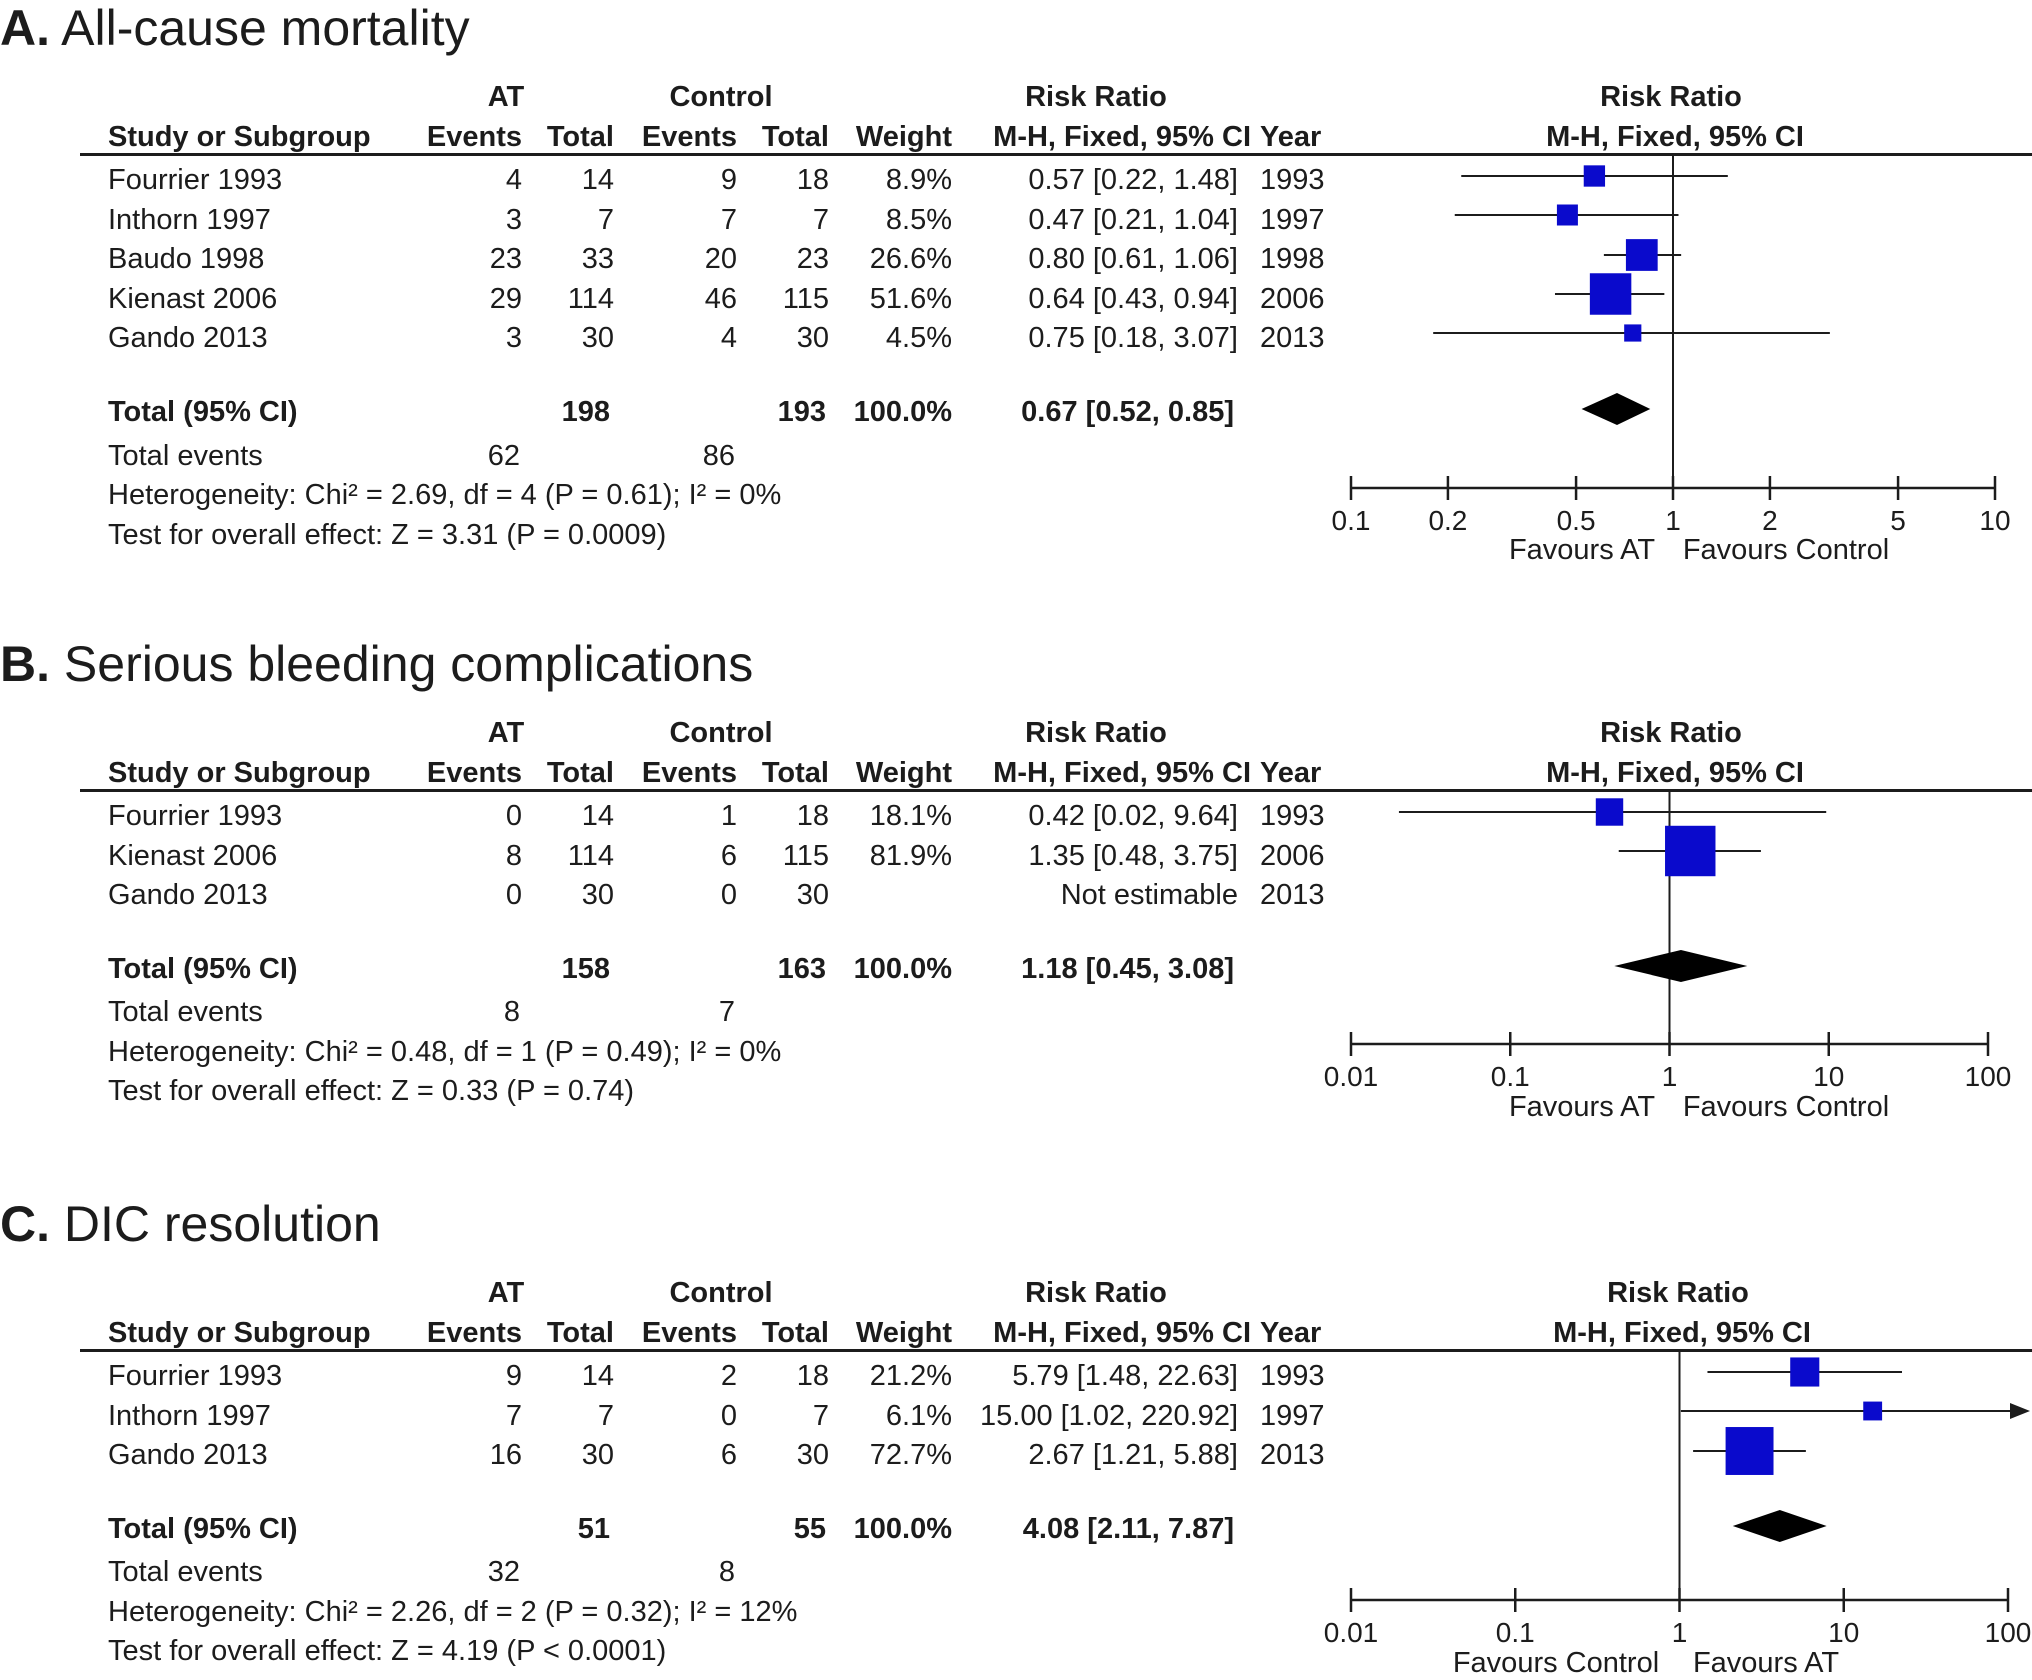  What do you see at coordinates (1133, 220) in the screenshot?
I see `risk-ratio: 0.47 [0.21, 1.04]` at bounding box center [1133, 220].